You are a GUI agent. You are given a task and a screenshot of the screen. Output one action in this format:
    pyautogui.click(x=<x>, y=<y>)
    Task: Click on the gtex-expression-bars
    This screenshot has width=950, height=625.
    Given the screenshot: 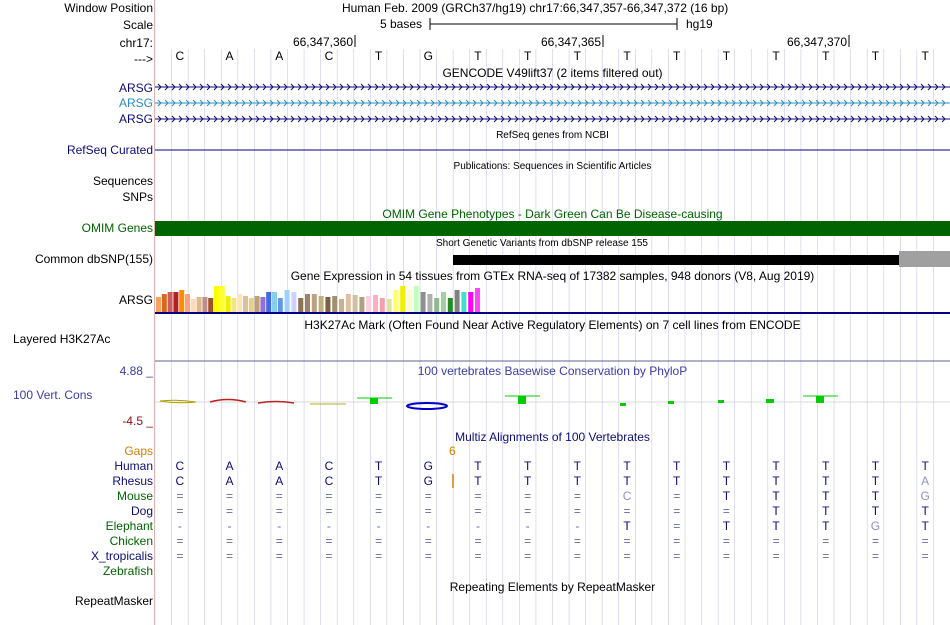 What is the action you would take?
    pyautogui.click(x=318, y=299)
    